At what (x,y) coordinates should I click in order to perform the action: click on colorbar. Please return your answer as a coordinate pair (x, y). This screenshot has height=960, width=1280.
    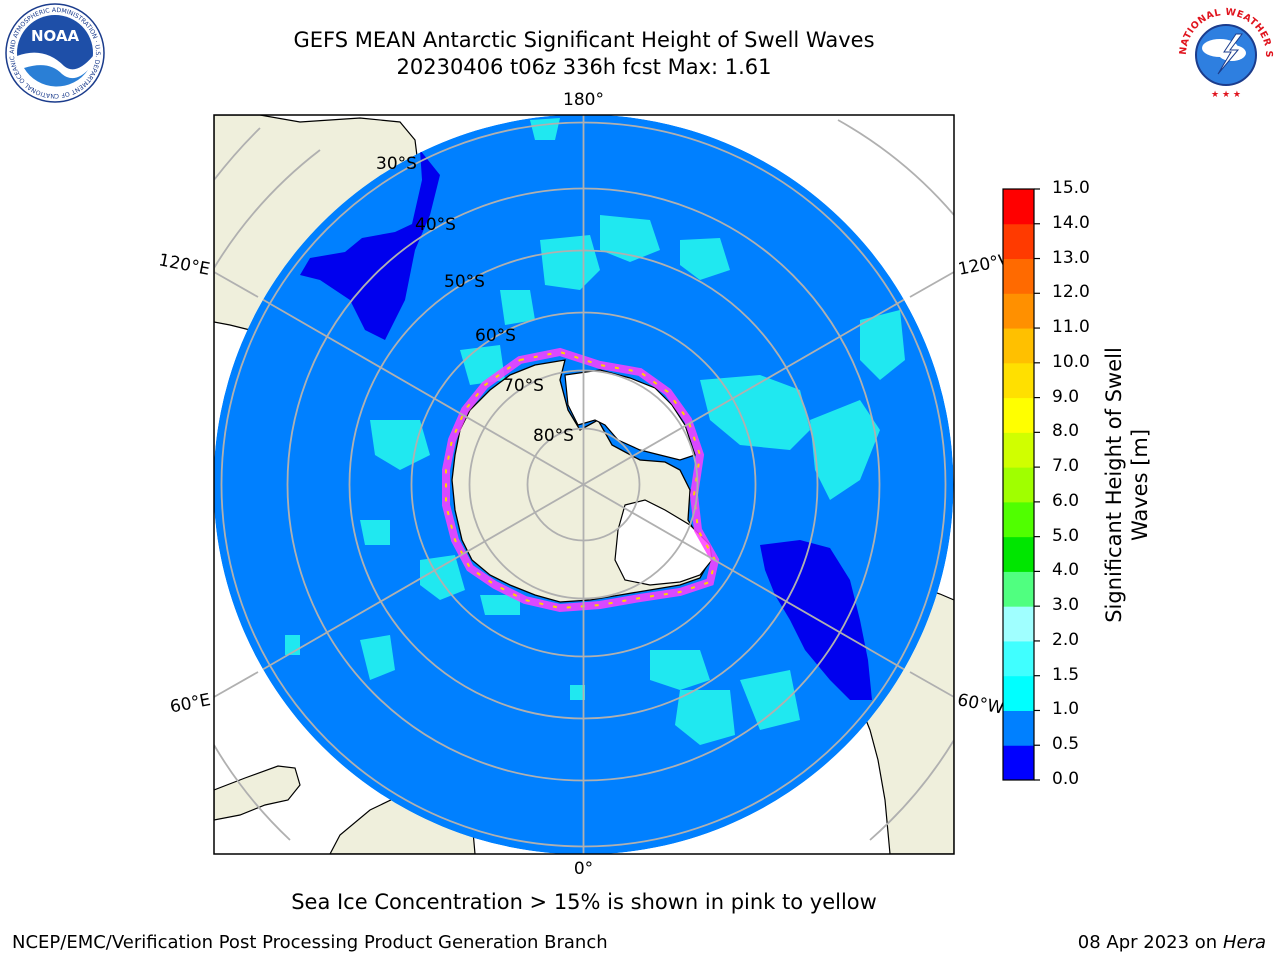
    Looking at the image, I should click on (1021, 484).